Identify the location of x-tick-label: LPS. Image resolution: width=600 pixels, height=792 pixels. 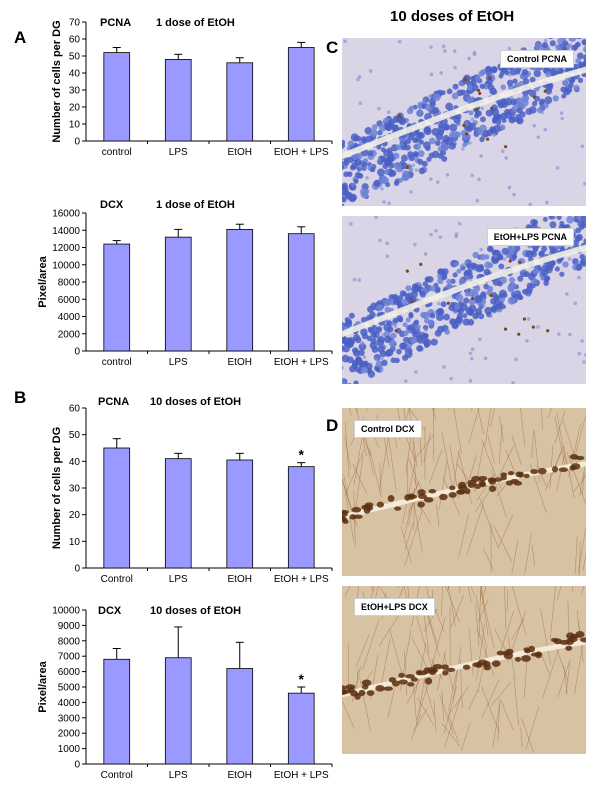
(178, 579).